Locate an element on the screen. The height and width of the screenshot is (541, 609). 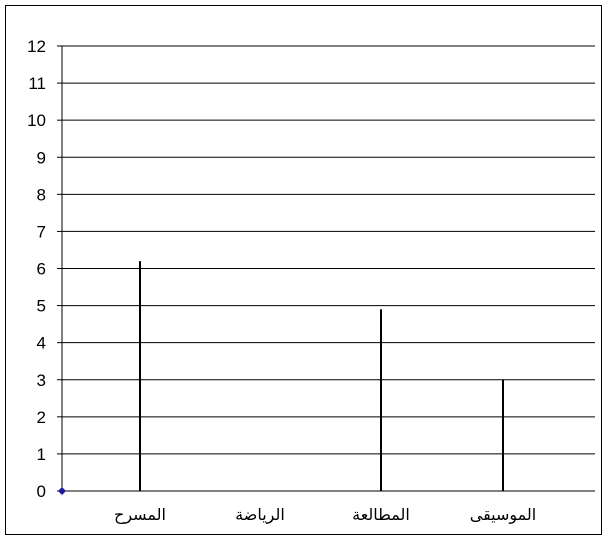
x-category-label: الموسيقى is located at coordinates (503, 515).